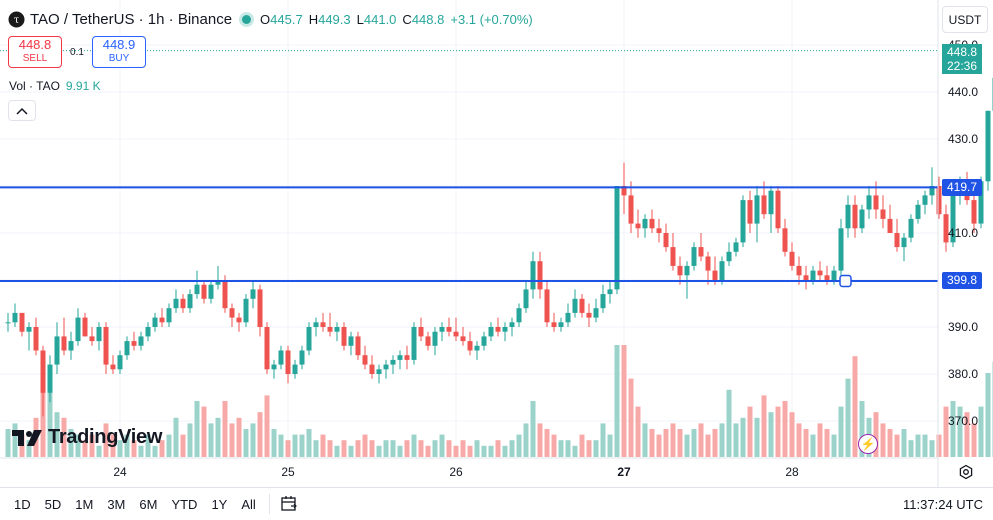 Image resolution: width=993 pixels, height=520 pixels. I want to click on tradingview-logo: TradingView, so click(87, 437).